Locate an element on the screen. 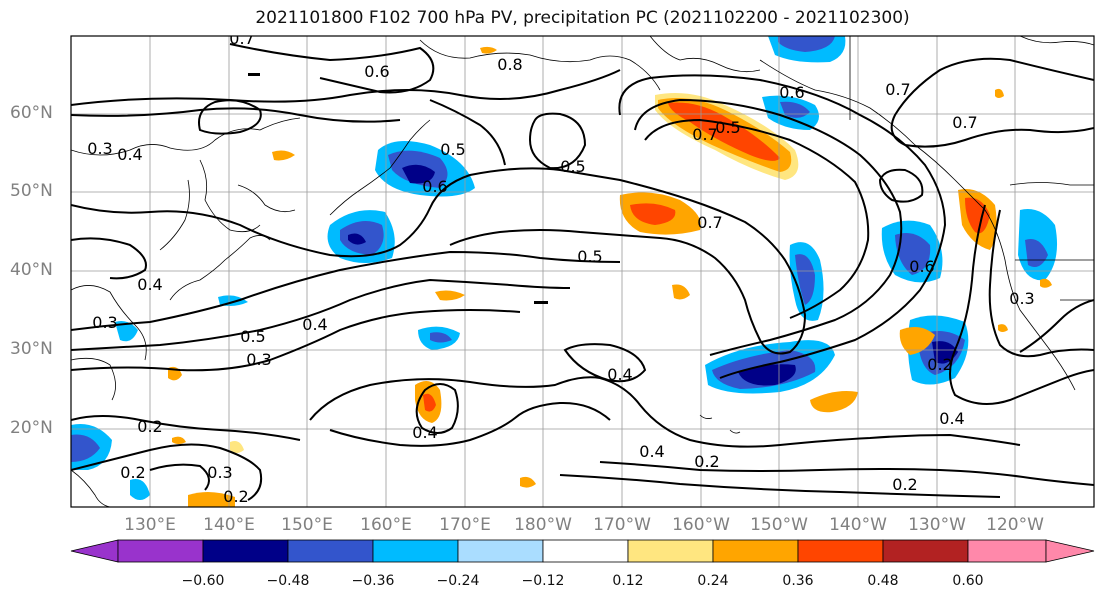 The height and width of the screenshot is (601, 1105). lon-label: 150°W is located at coordinates (779, 525).